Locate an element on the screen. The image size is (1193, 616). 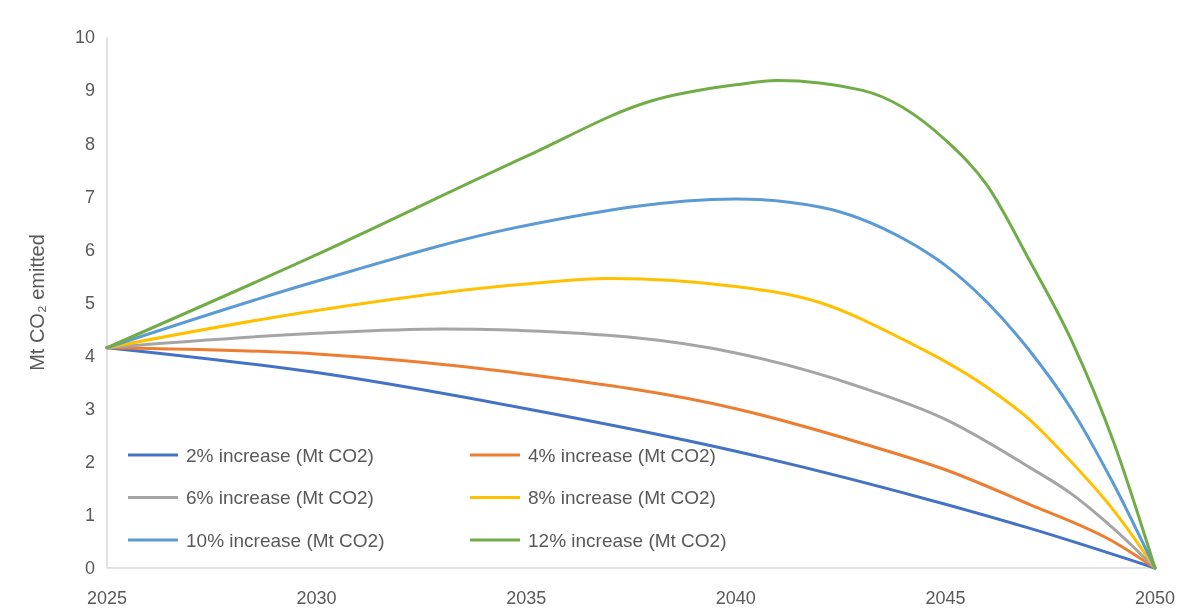
x-tick-label: 2030 is located at coordinates (316, 598).